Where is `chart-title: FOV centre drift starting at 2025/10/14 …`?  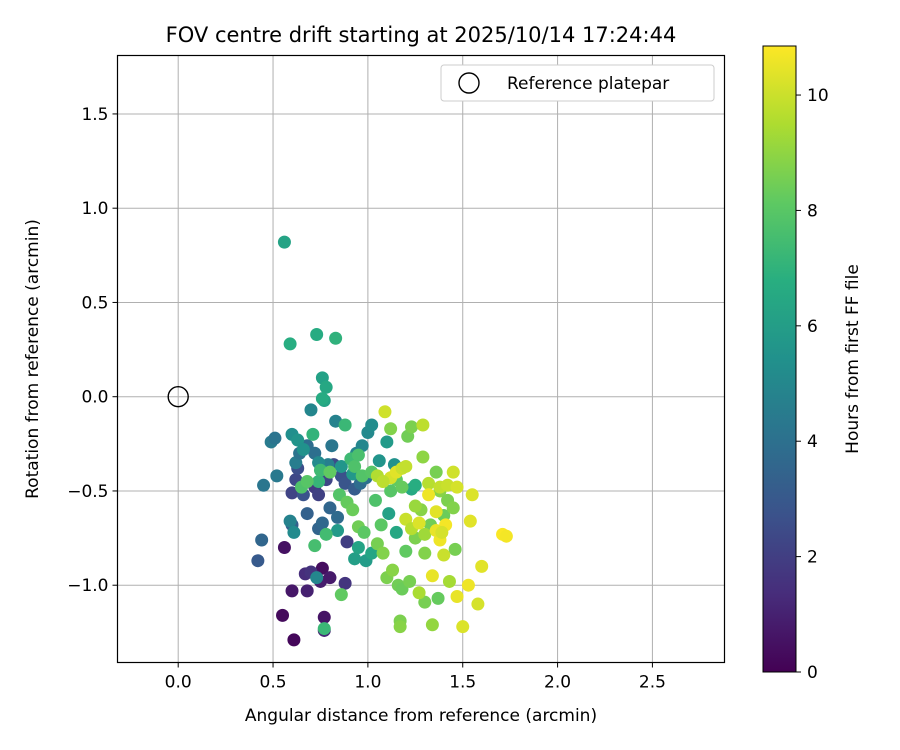
chart-title: FOV centre drift starting at 2025/10/14 … is located at coordinates (421, 35).